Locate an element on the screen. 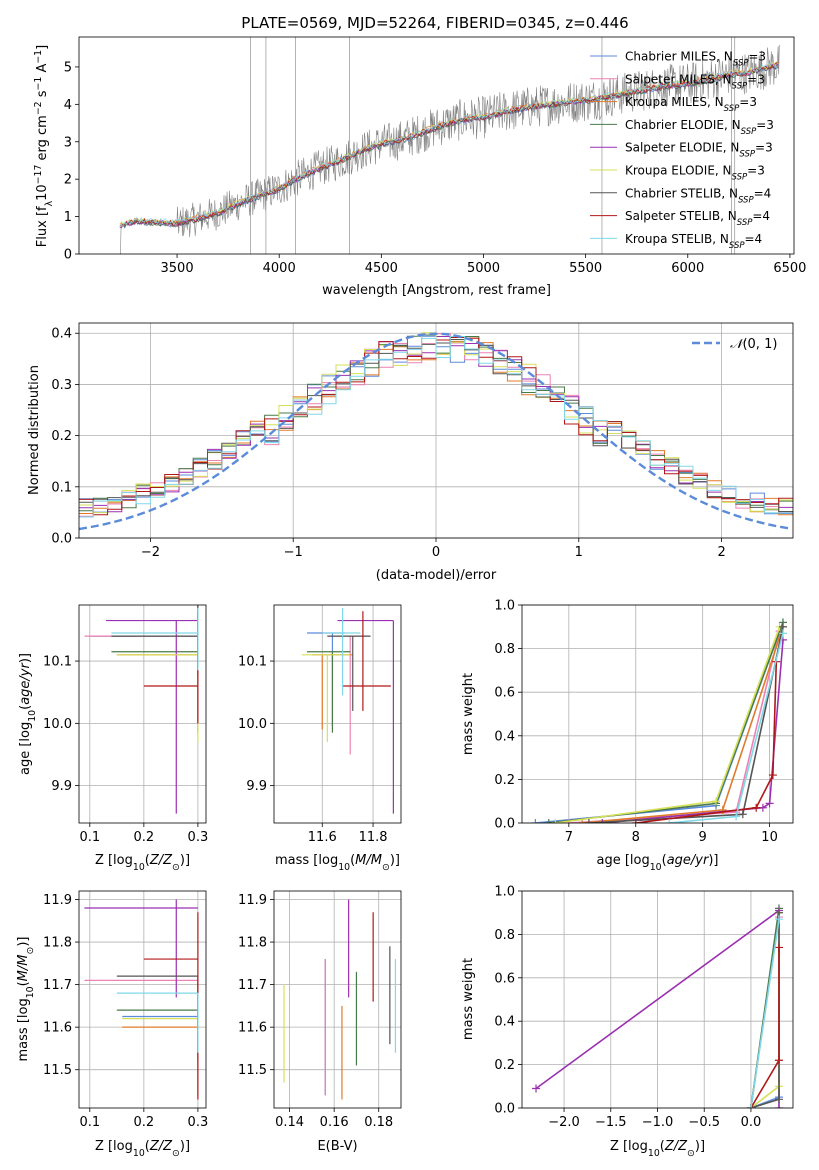  legend-entry: Chabrier MILES, NSSP=3 is located at coordinates (695, 59).